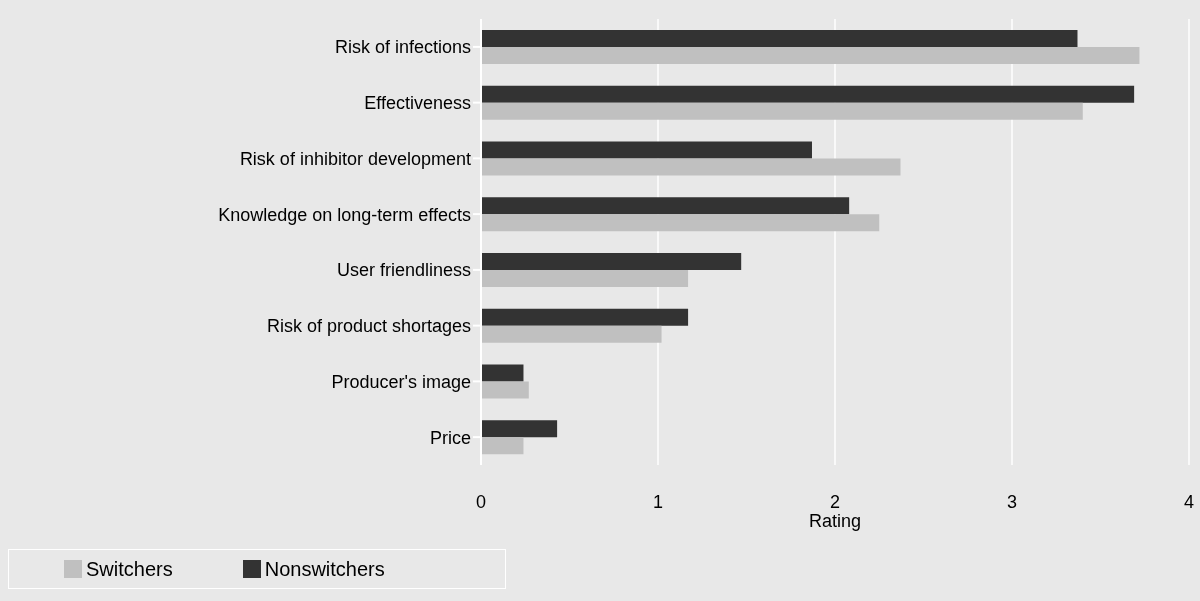 This screenshot has width=1200, height=601. Describe the element at coordinates (401, 381) in the screenshot. I see `y-tick-label: Producer's image` at that location.